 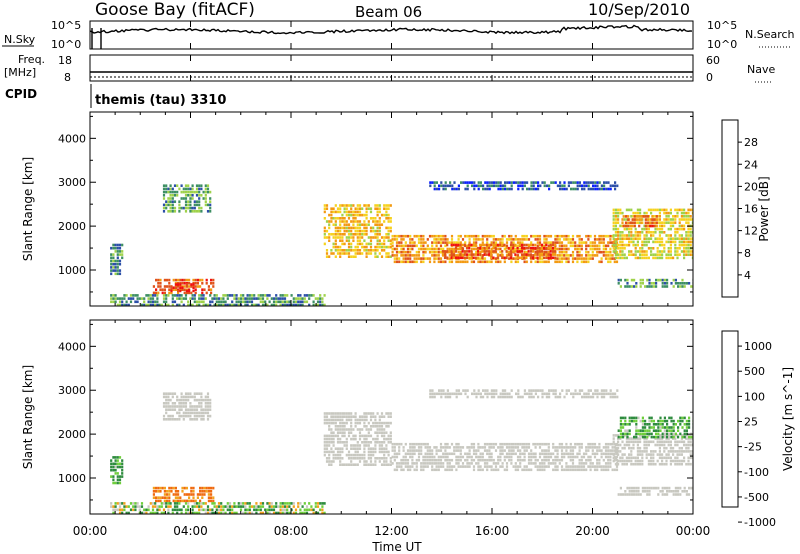 I want to click on cpid-label: CPID, so click(x=21, y=94).